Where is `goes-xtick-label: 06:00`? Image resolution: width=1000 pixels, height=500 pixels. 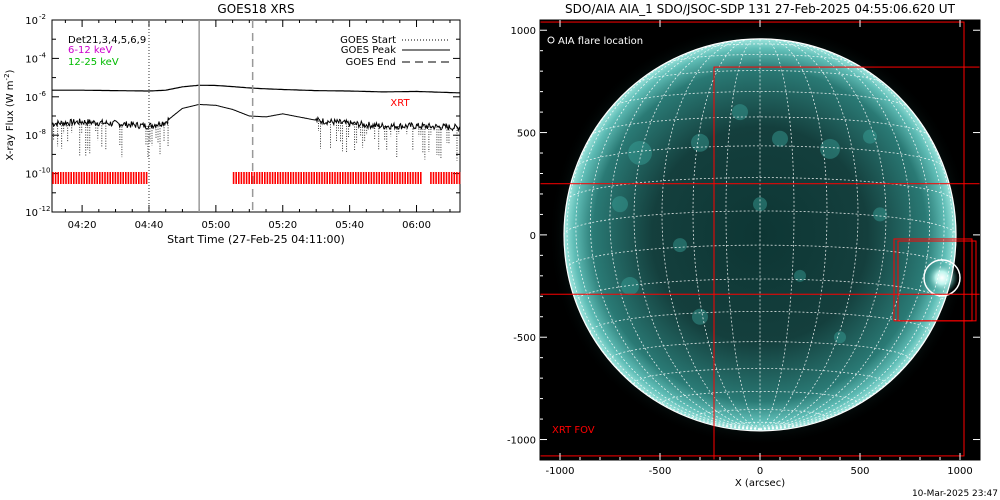
goes-xtick-label: 06:00 is located at coordinates (416, 225).